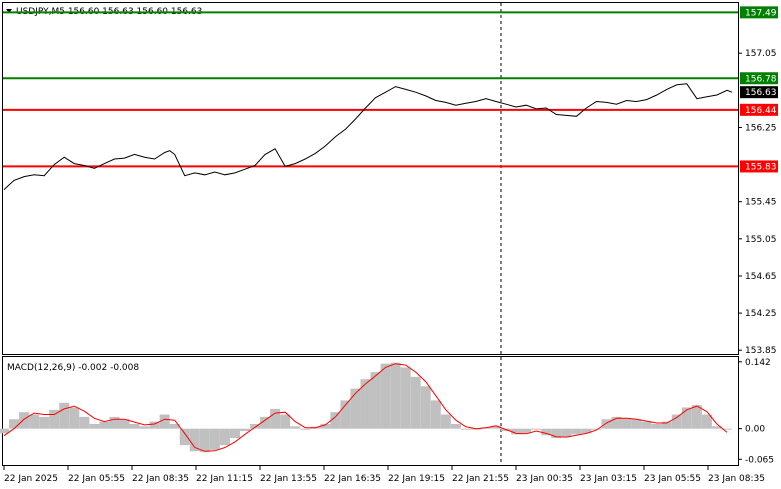 The width and height of the screenshot is (781, 489). Describe the element at coordinates (352, 479) in the screenshot. I see `time-tick-label: 22 Jan 16:35` at that location.